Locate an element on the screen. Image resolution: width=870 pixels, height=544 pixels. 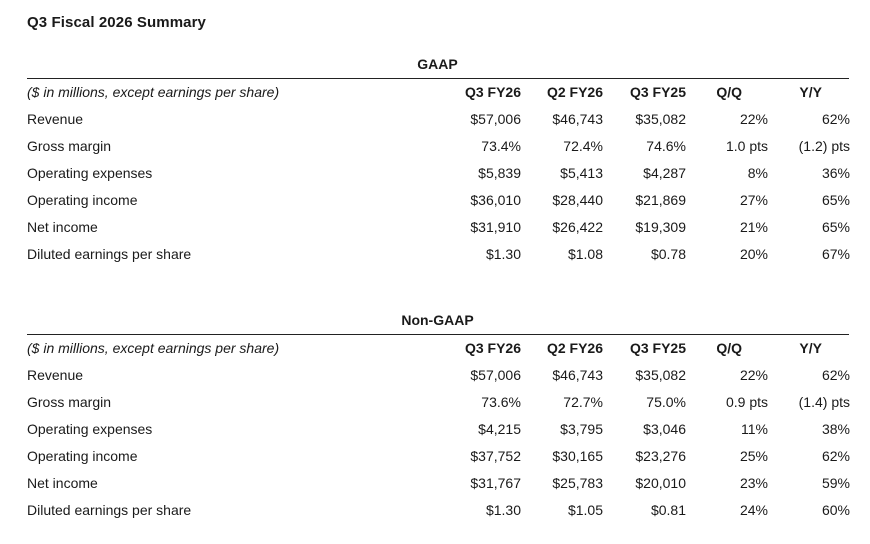
table-cell: 23% is located at coordinates (753, 483).